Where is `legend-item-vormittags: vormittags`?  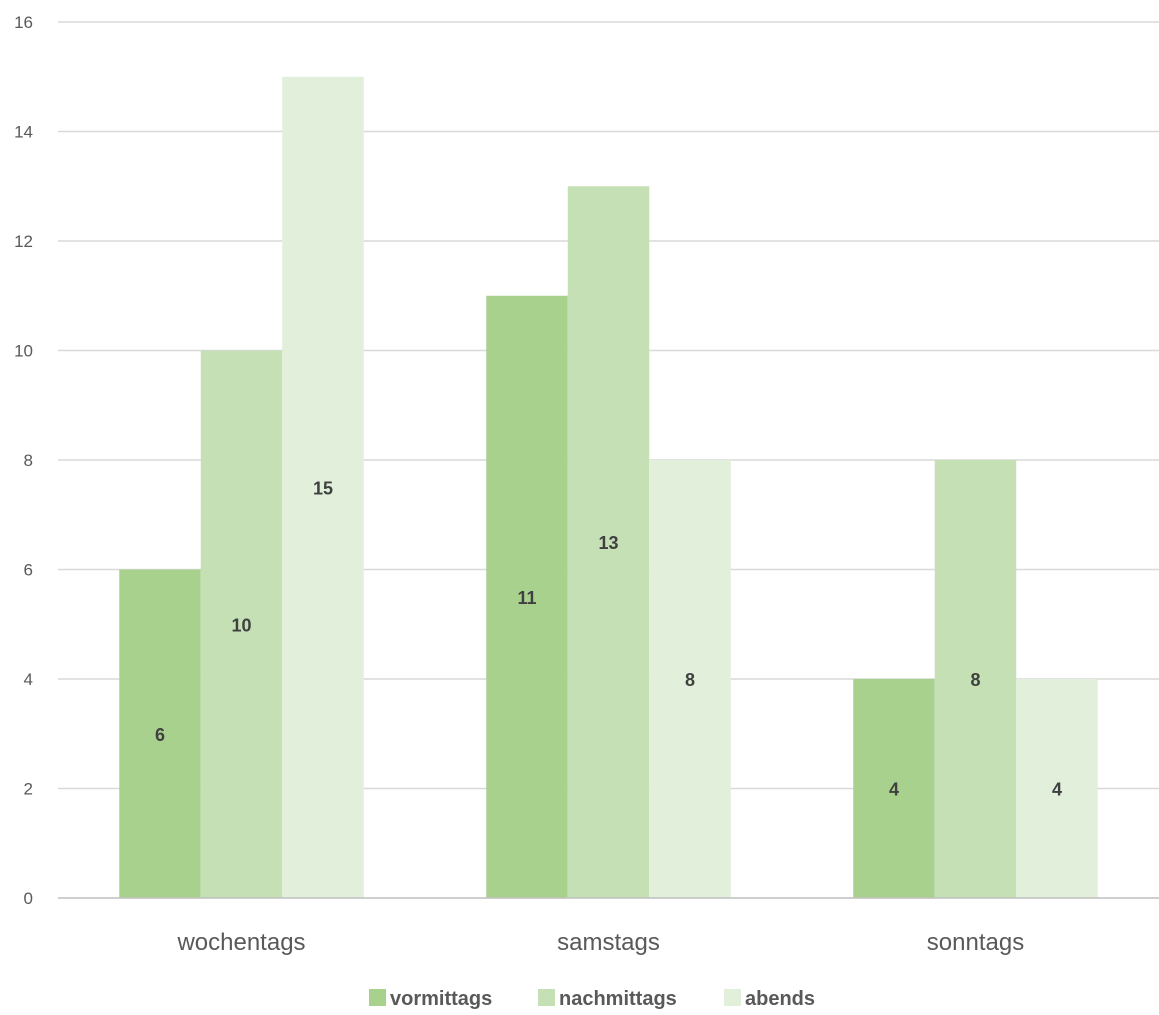 legend-item-vormittags: vormittags is located at coordinates (430, 999).